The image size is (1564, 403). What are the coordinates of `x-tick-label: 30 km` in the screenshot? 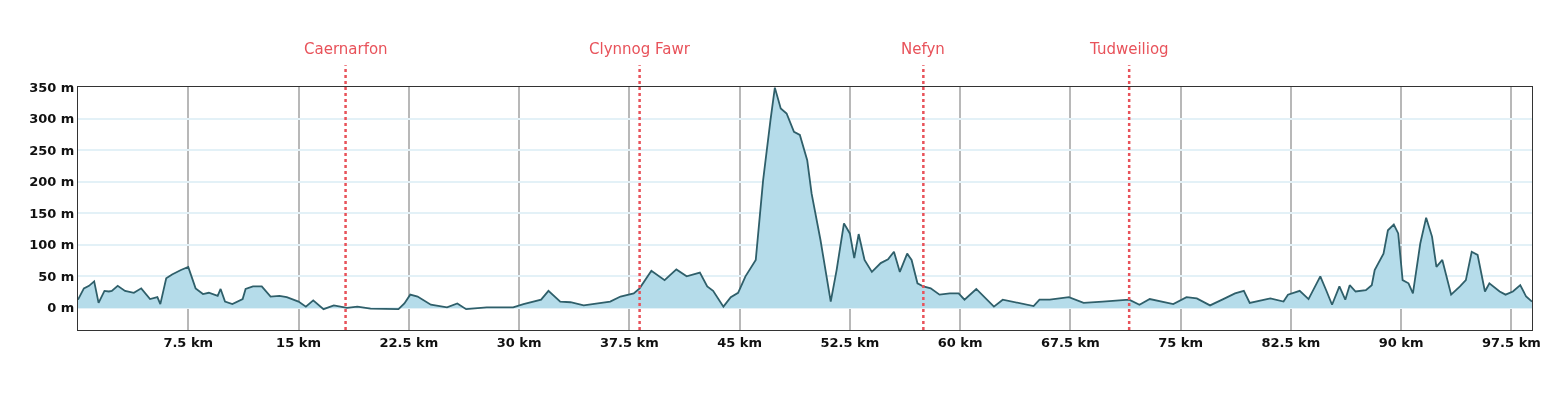 It's located at (519, 342).